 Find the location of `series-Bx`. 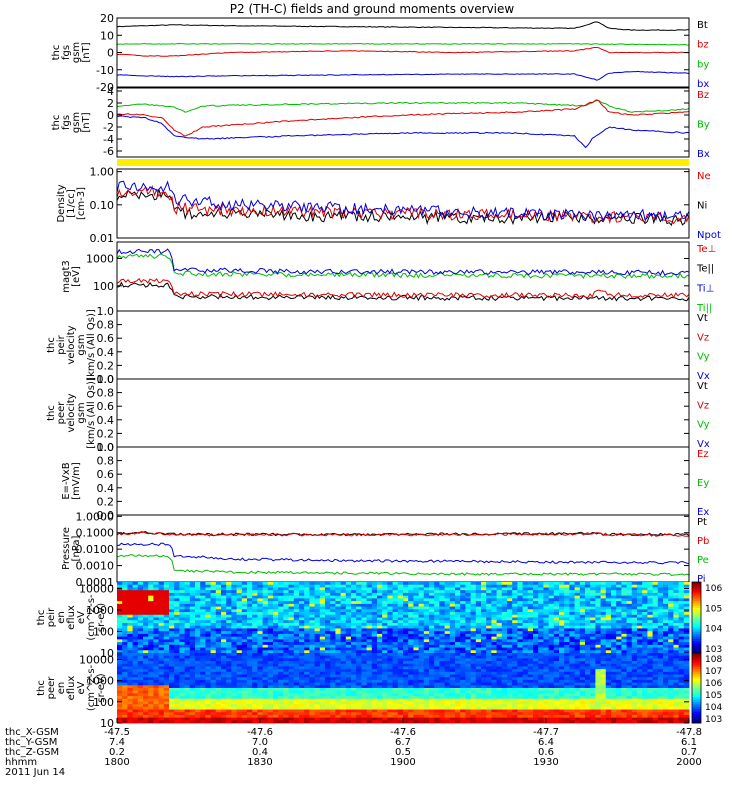

series-Bx is located at coordinates (403, 132).